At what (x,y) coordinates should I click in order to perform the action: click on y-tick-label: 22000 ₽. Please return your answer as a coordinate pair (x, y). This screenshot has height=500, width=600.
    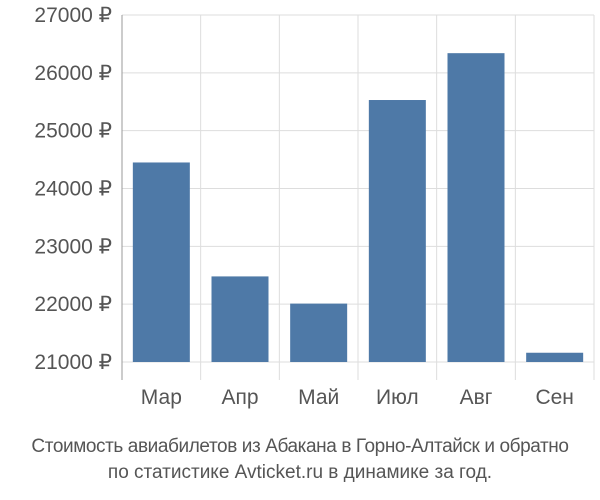
    Looking at the image, I should click on (73, 304).